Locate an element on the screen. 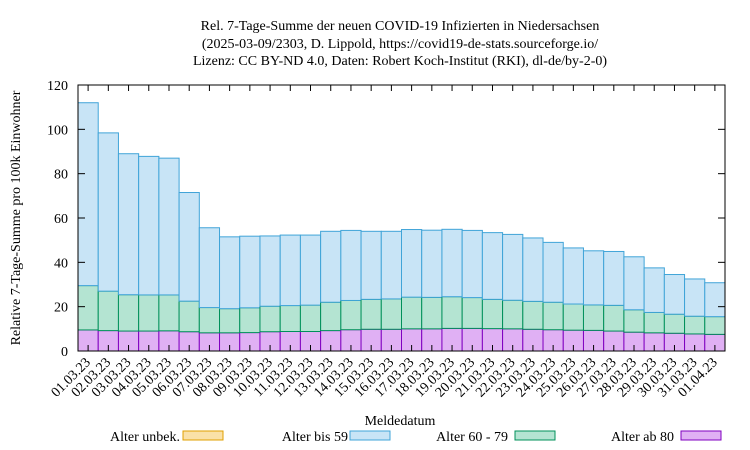 Image resolution: width=750 pixels, height=450 pixels. bar-alter-60-79-27.03.23 is located at coordinates (614, 318).